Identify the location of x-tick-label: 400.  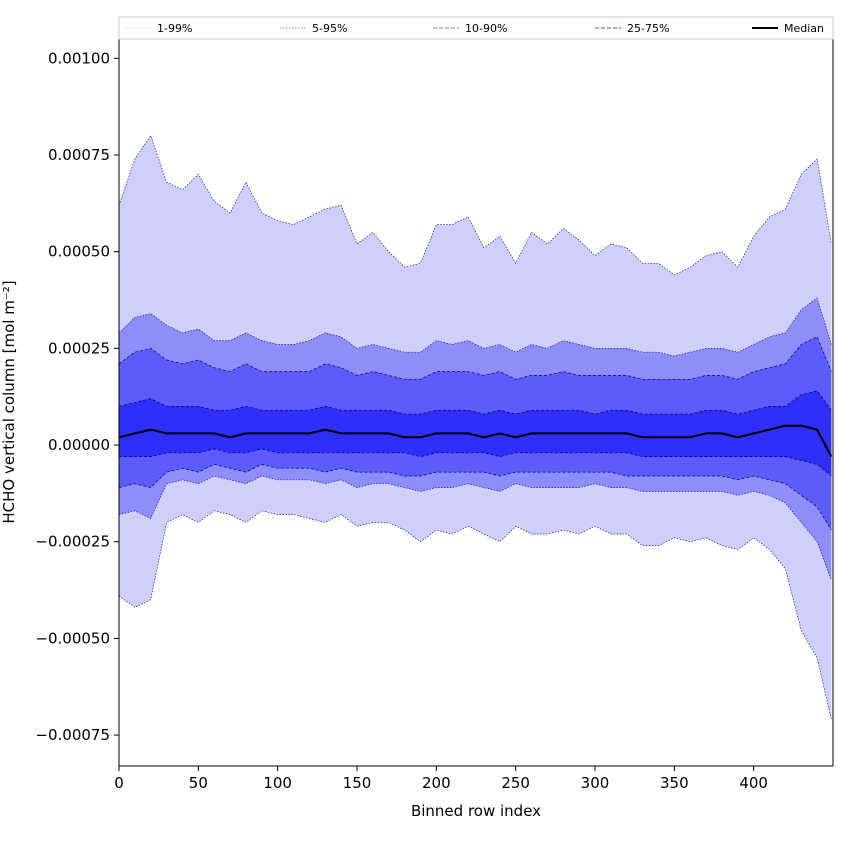
(753, 783).